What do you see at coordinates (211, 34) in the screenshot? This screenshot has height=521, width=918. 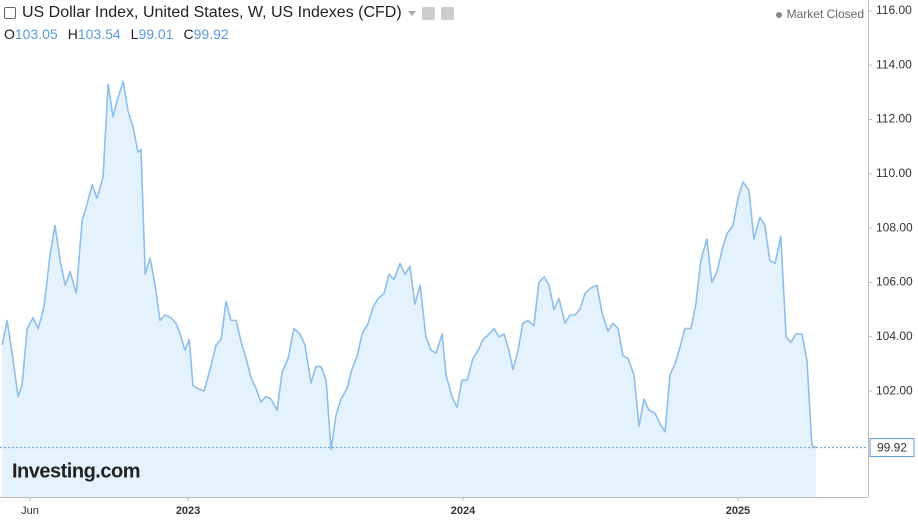 I see `ohlc-value: 99.92` at bounding box center [211, 34].